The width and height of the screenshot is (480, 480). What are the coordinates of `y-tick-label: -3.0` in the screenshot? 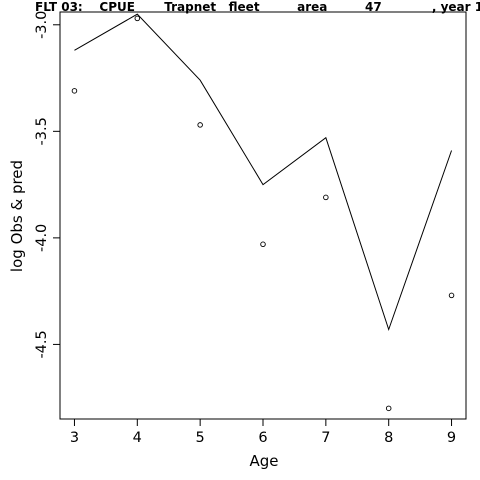 It's located at (42, 25).